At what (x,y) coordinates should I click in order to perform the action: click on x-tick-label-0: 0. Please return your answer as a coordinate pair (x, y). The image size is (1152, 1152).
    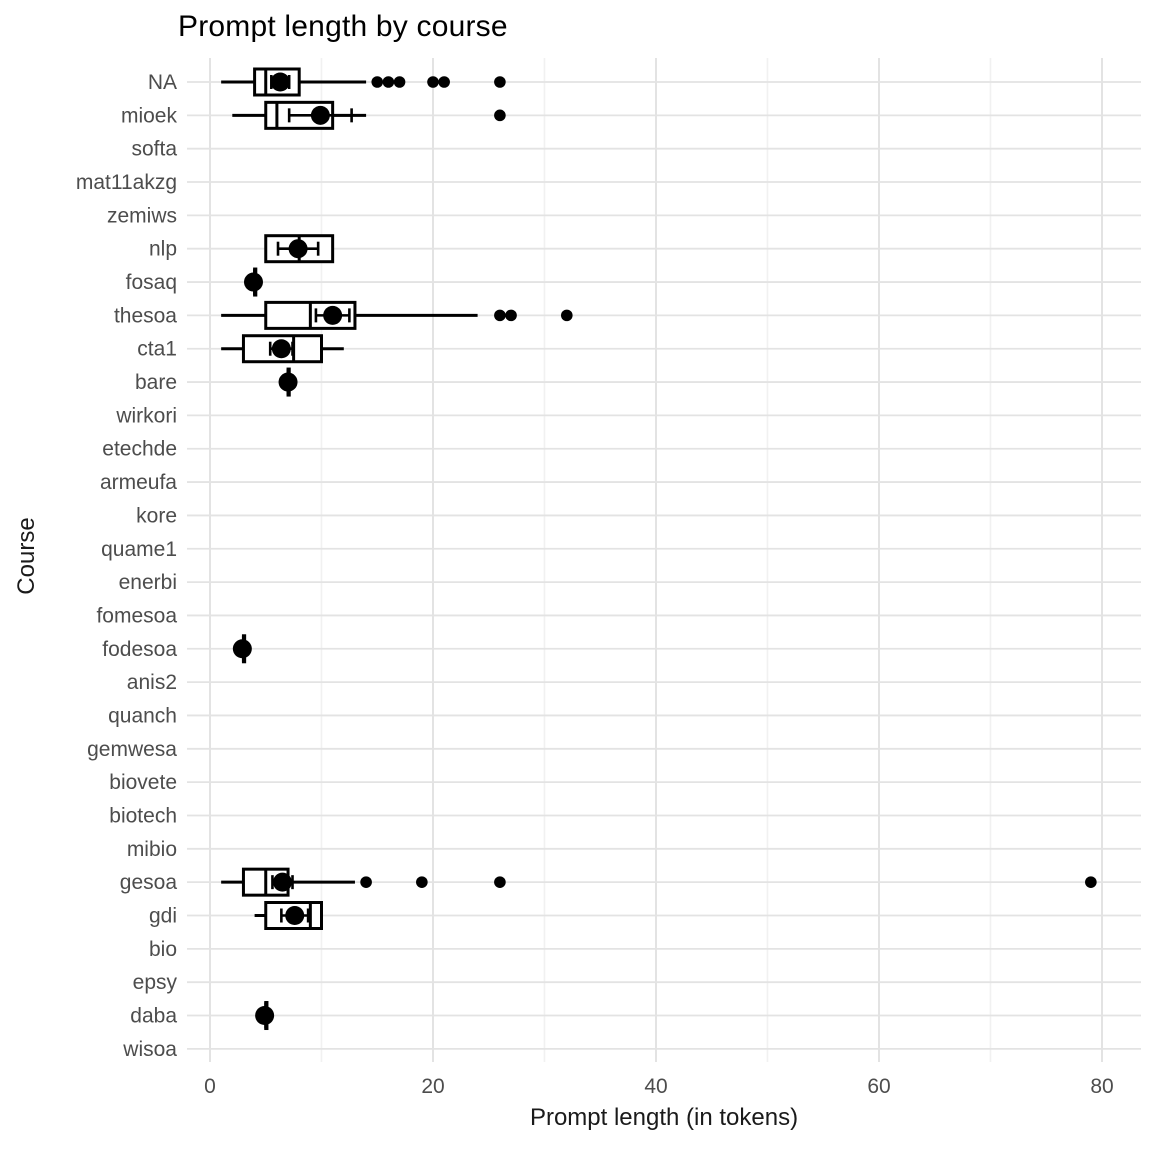
    Looking at the image, I should click on (210, 1086).